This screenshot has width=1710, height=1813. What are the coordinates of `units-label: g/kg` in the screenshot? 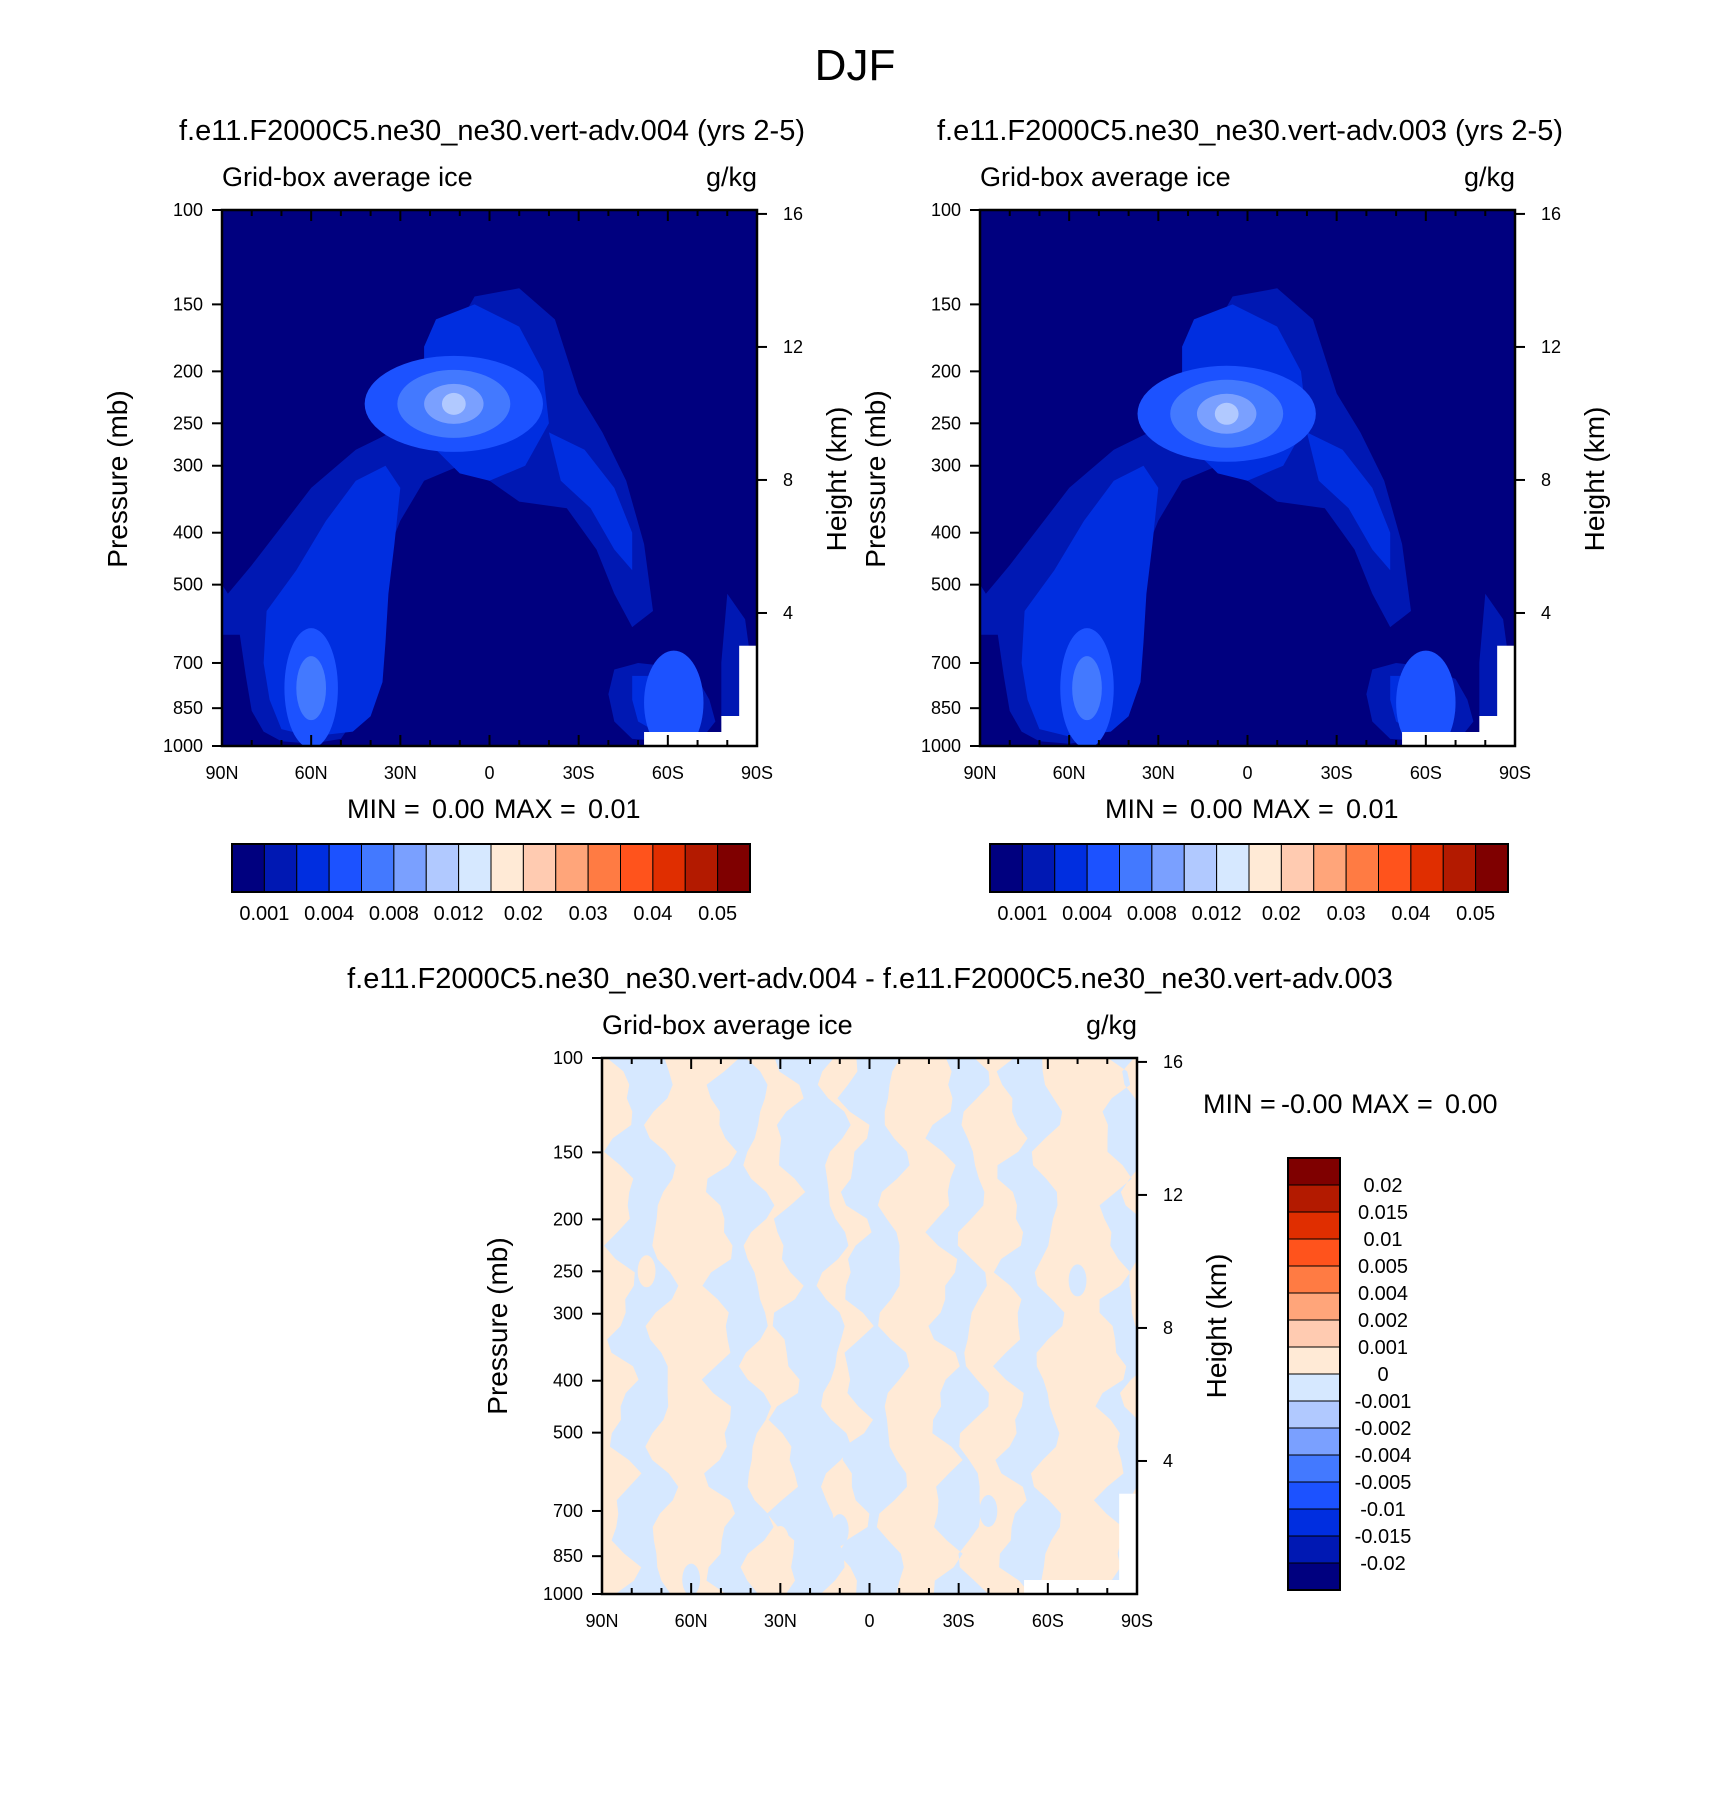 It's located at (1111, 1025).